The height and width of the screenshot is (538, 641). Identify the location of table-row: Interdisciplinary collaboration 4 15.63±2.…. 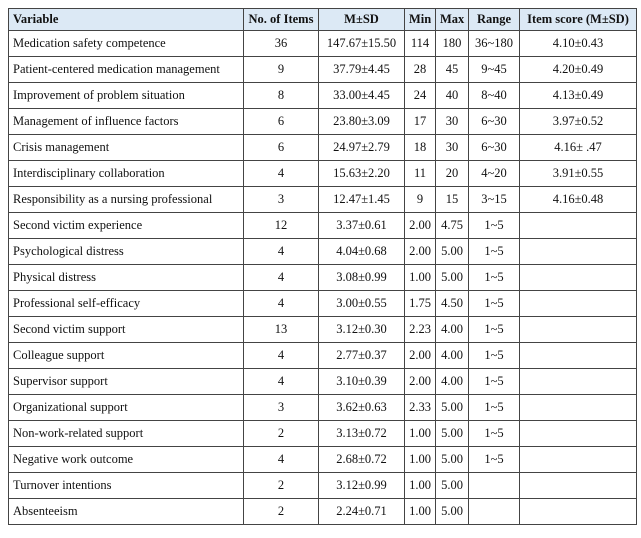
(322, 173).